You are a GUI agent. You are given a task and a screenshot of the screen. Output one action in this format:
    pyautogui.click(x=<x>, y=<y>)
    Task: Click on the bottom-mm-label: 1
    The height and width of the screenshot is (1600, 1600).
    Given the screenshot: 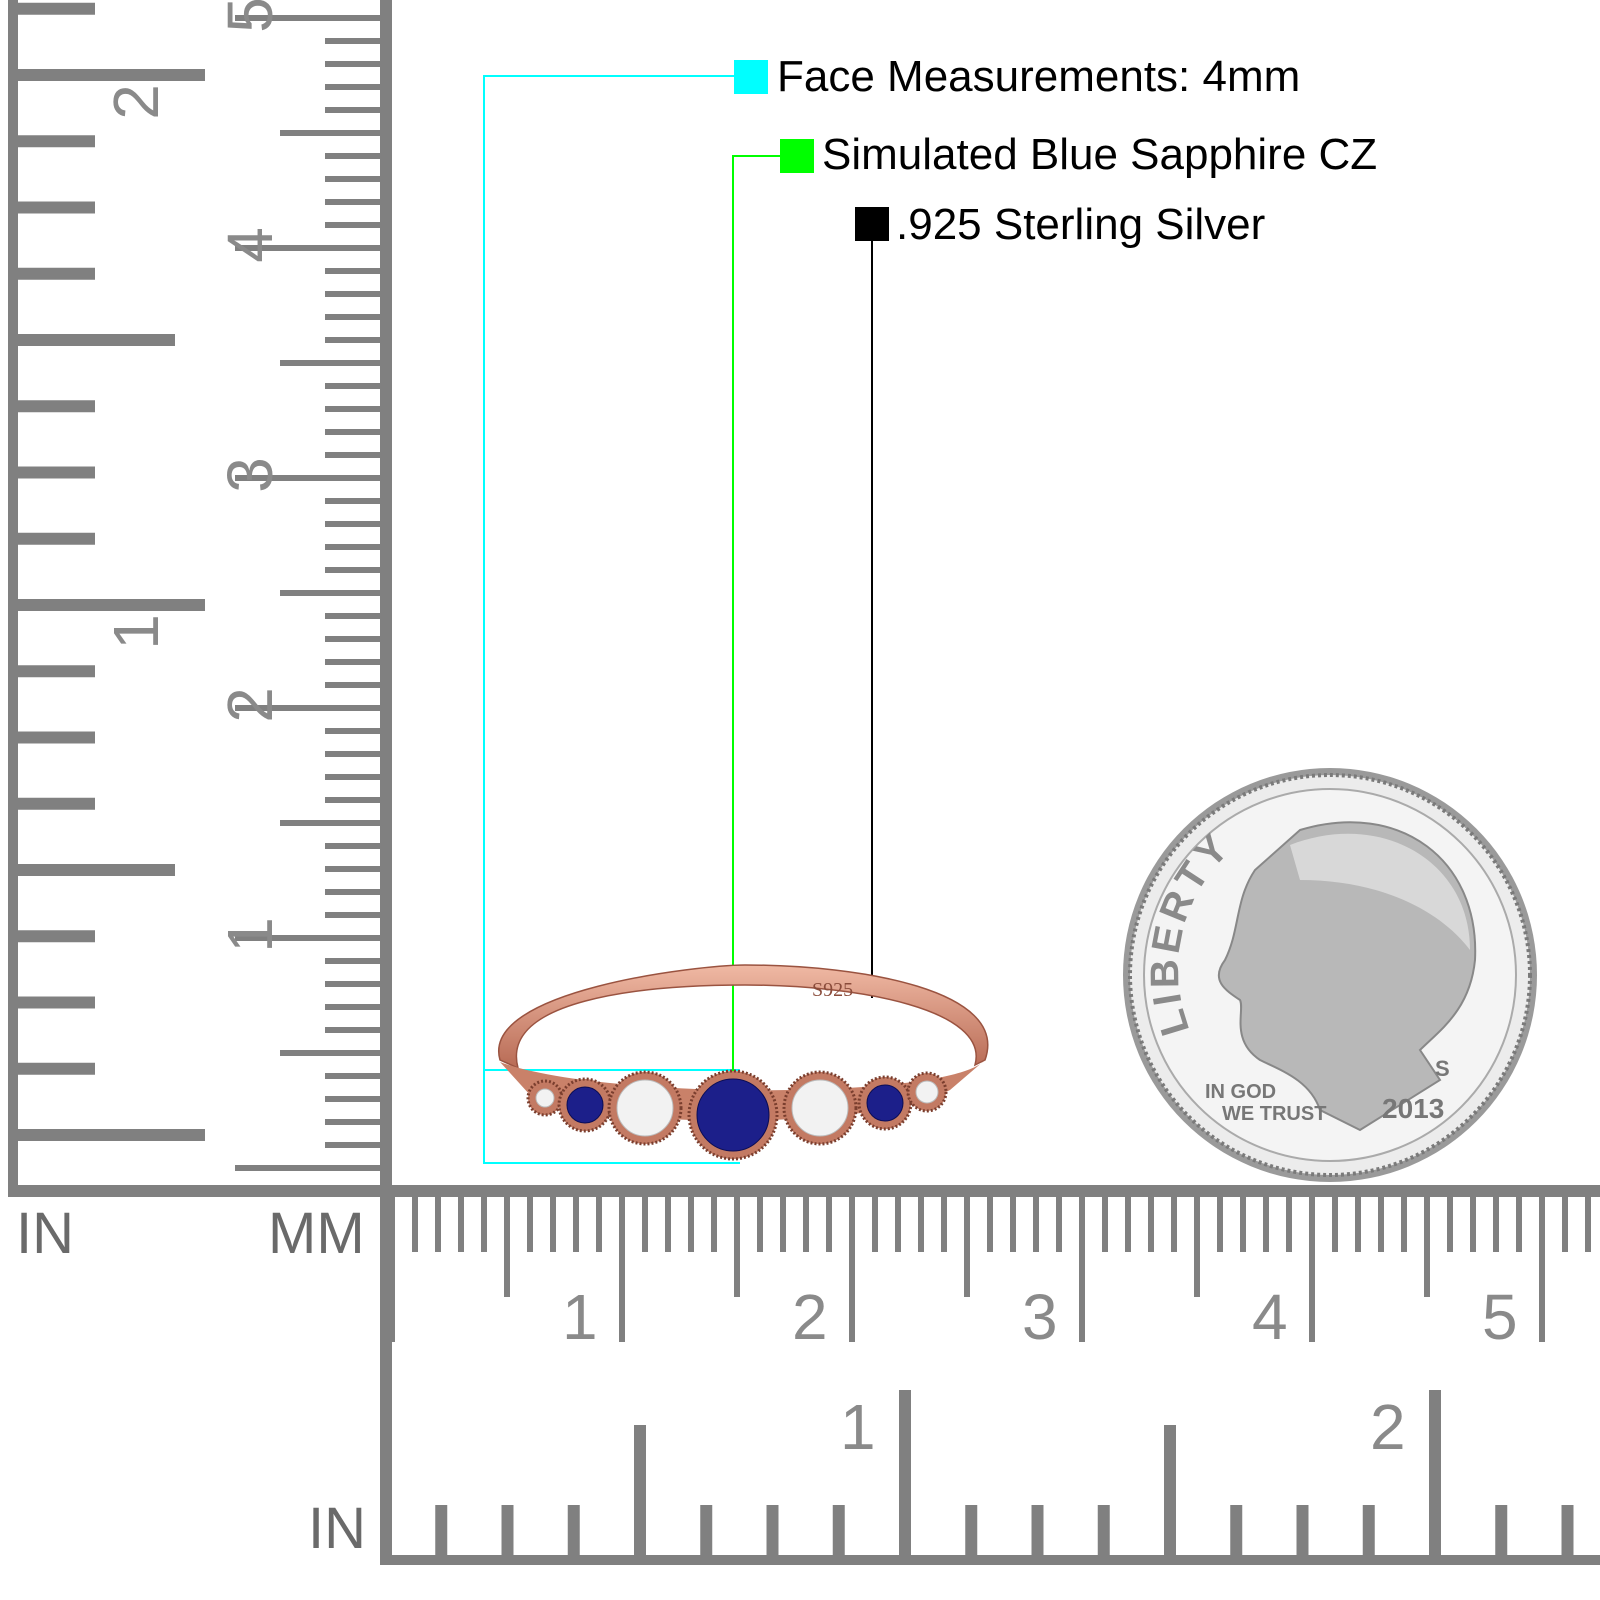 What is the action you would take?
    pyautogui.click(x=580, y=1317)
    